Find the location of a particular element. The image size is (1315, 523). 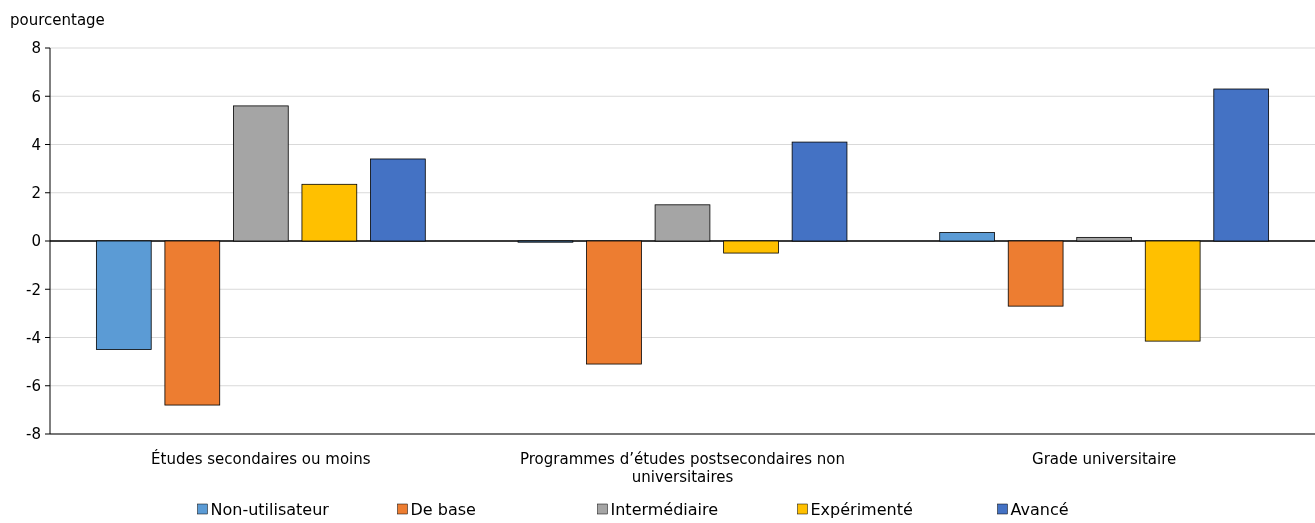

y-tick-label: -6 is located at coordinates (33, 386).